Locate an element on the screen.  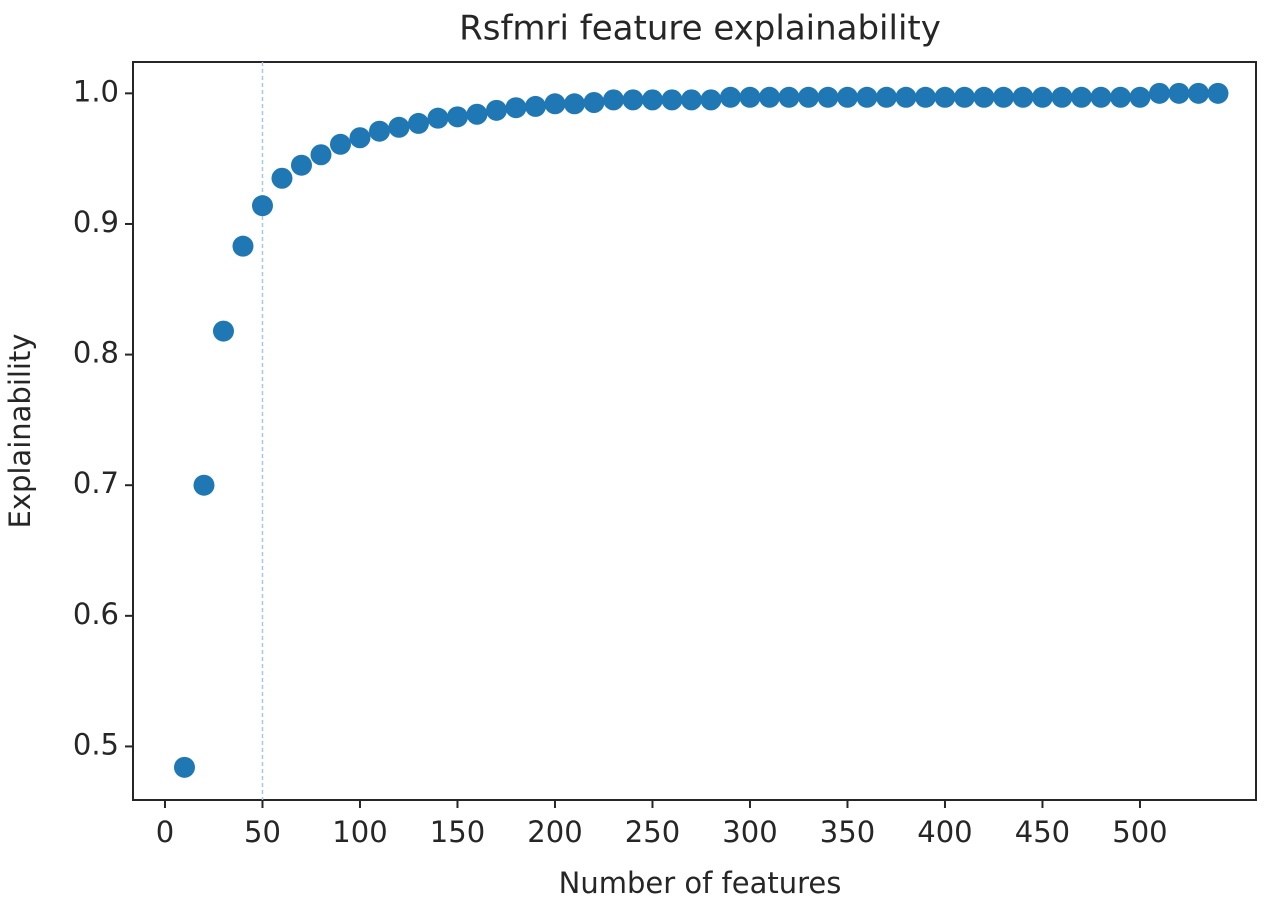
y-tick-label: 0.5 is located at coordinates (96, 744).